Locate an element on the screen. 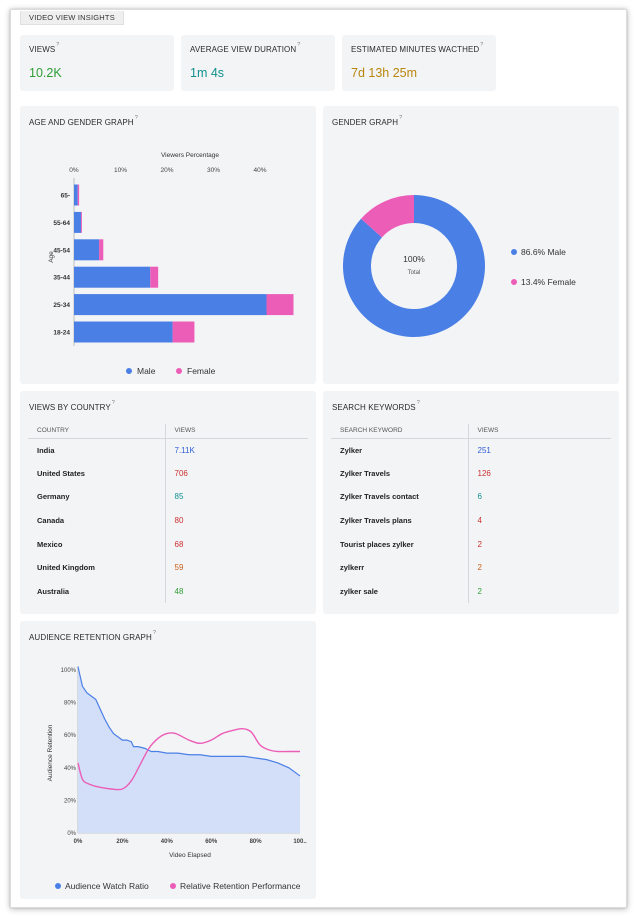 The height and width of the screenshot is (916, 636). minutes-watched-title: ESTIMATED MINUTES WACTHED is located at coordinates (415, 49).